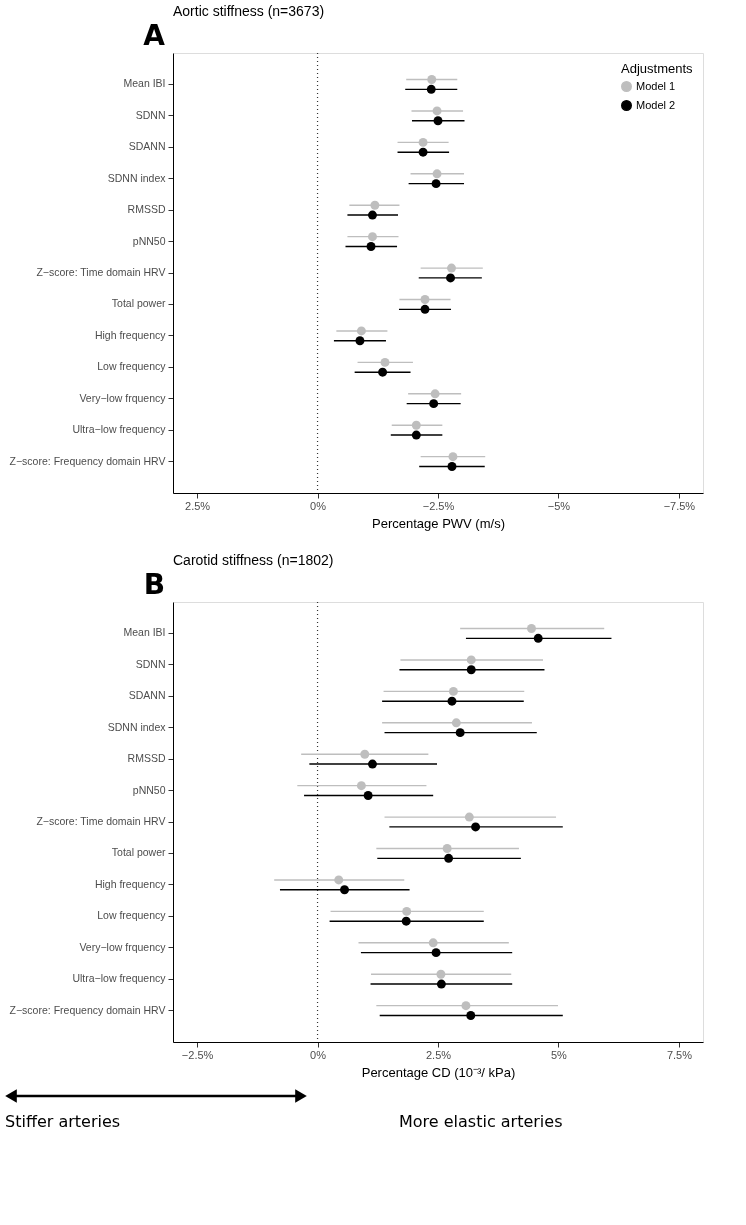 This screenshot has height=1225, width=746. What do you see at coordinates (481, 1121) in the screenshot?
I see `text: More elastic arteries` at bounding box center [481, 1121].